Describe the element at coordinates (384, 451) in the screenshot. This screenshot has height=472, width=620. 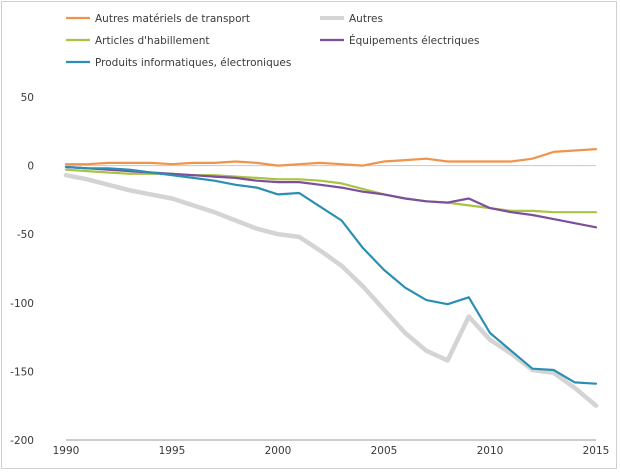
I see `x-tick-label: 2005` at that location.